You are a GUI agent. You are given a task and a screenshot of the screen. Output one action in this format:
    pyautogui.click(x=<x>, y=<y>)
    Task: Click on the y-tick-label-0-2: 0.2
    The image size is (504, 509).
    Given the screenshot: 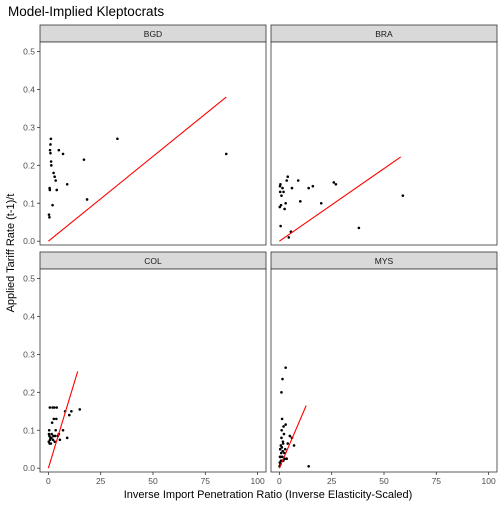 What is the action you would take?
    pyautogui.click(x=29, y=165)
    